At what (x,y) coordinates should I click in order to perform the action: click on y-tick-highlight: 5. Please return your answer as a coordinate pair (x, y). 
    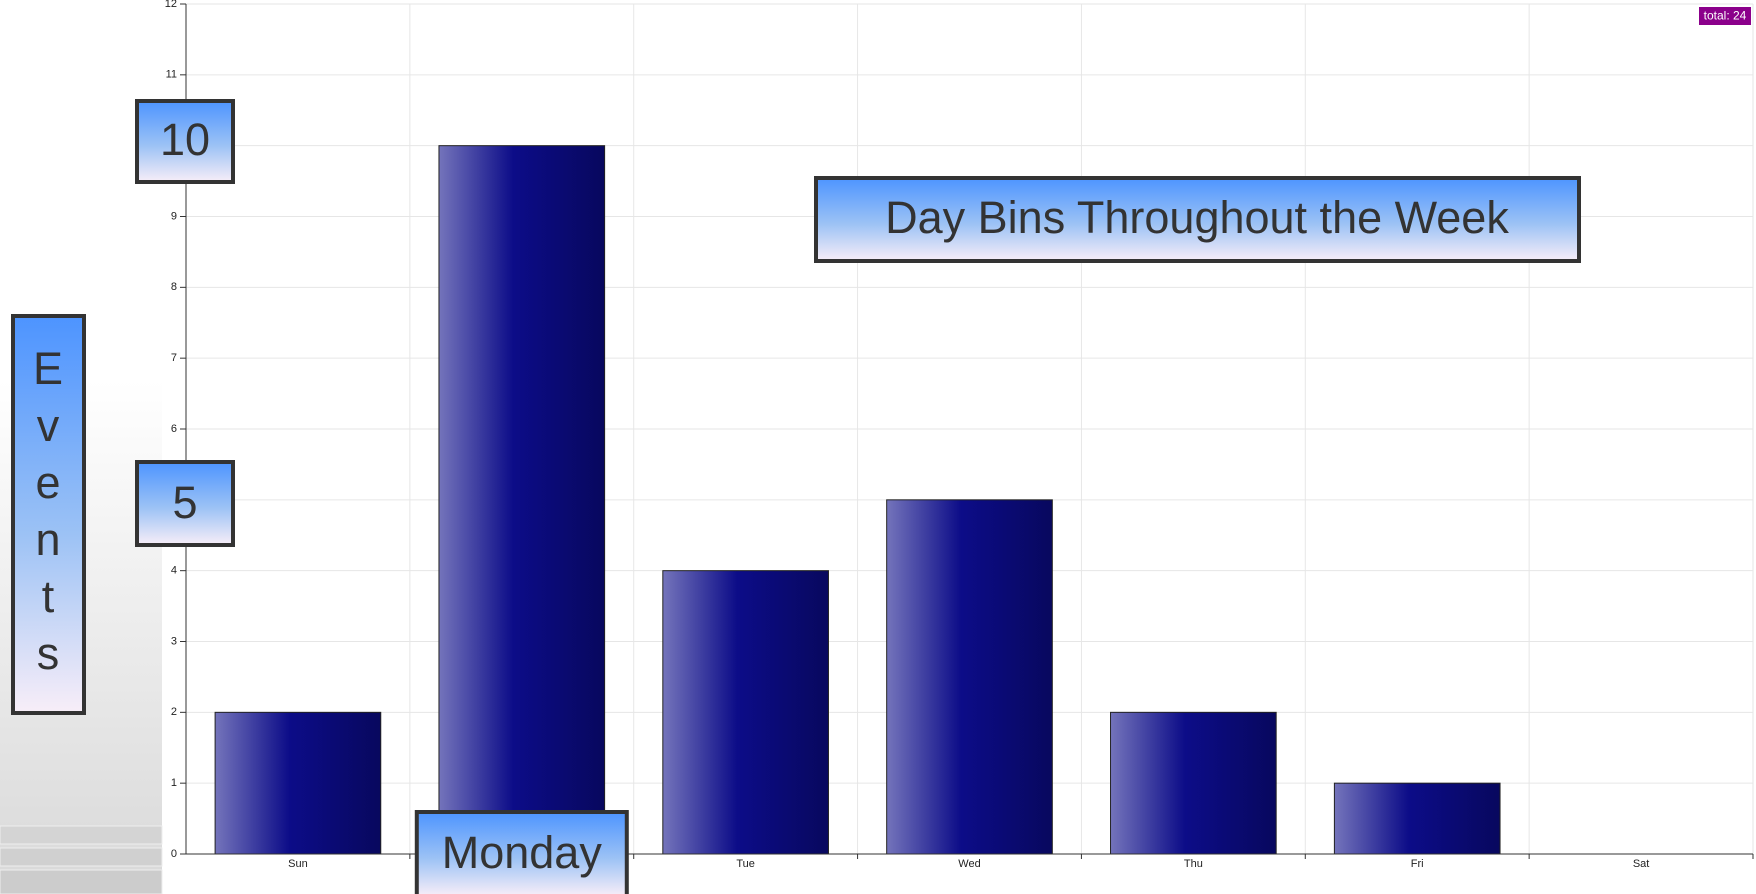
    Looking at the image, I should click on (184, 502).